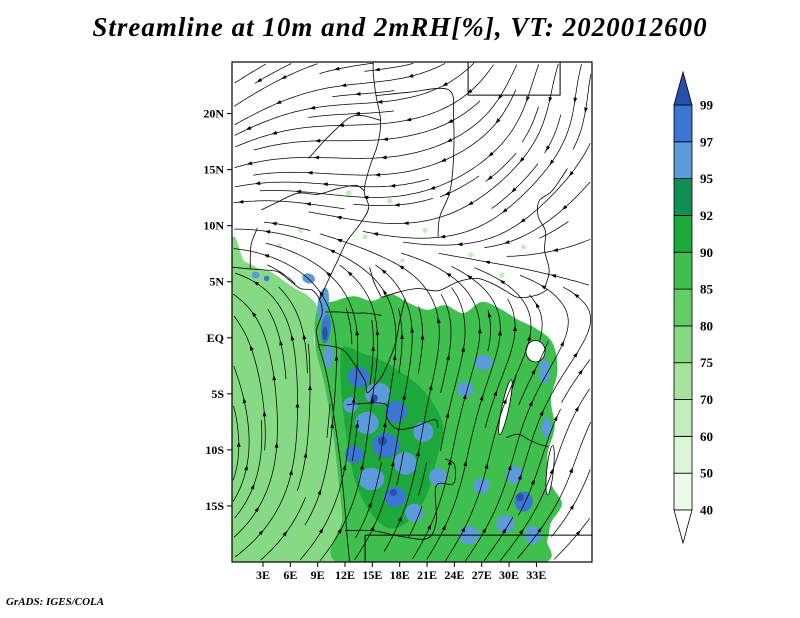 This screenshot has height=618, width=800. I want to click on y-axis-tick-label: EQ, so click(215, 338).